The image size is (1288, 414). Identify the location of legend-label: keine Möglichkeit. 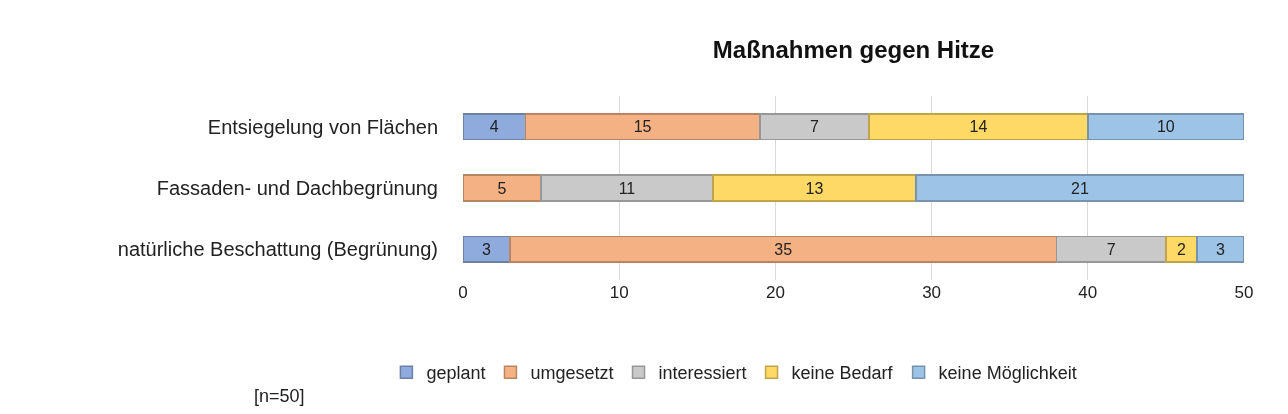
(1007, 373).